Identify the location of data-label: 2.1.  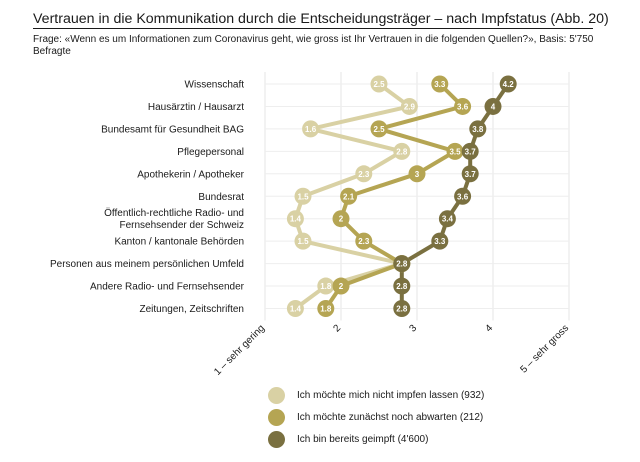
(349, 196).